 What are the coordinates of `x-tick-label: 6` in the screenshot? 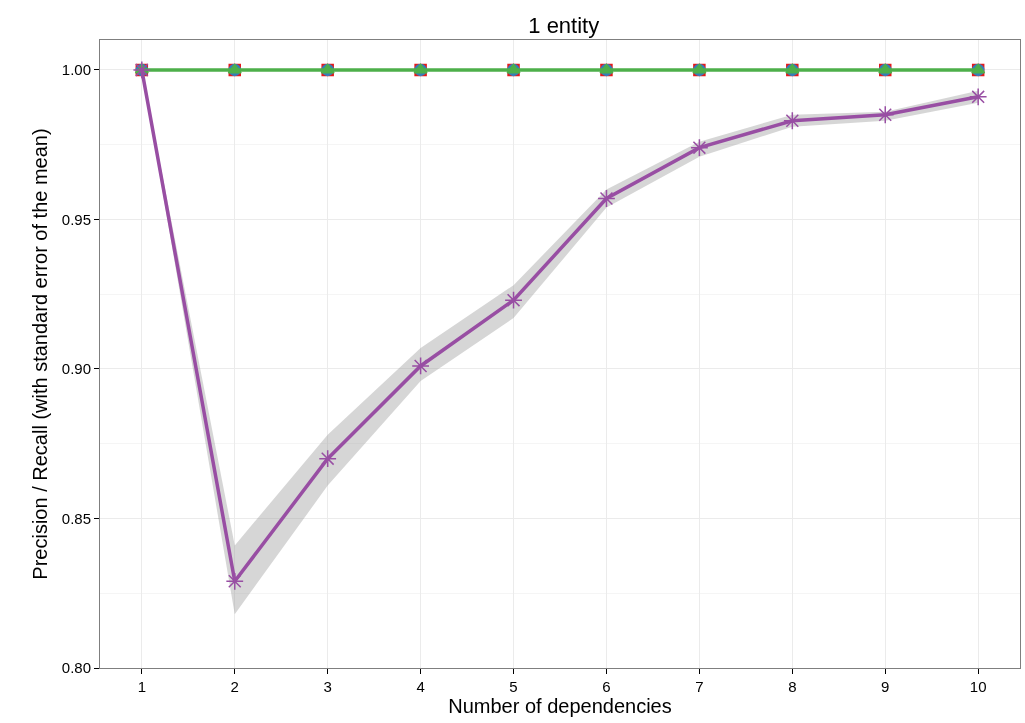 It's located at (606, 686).